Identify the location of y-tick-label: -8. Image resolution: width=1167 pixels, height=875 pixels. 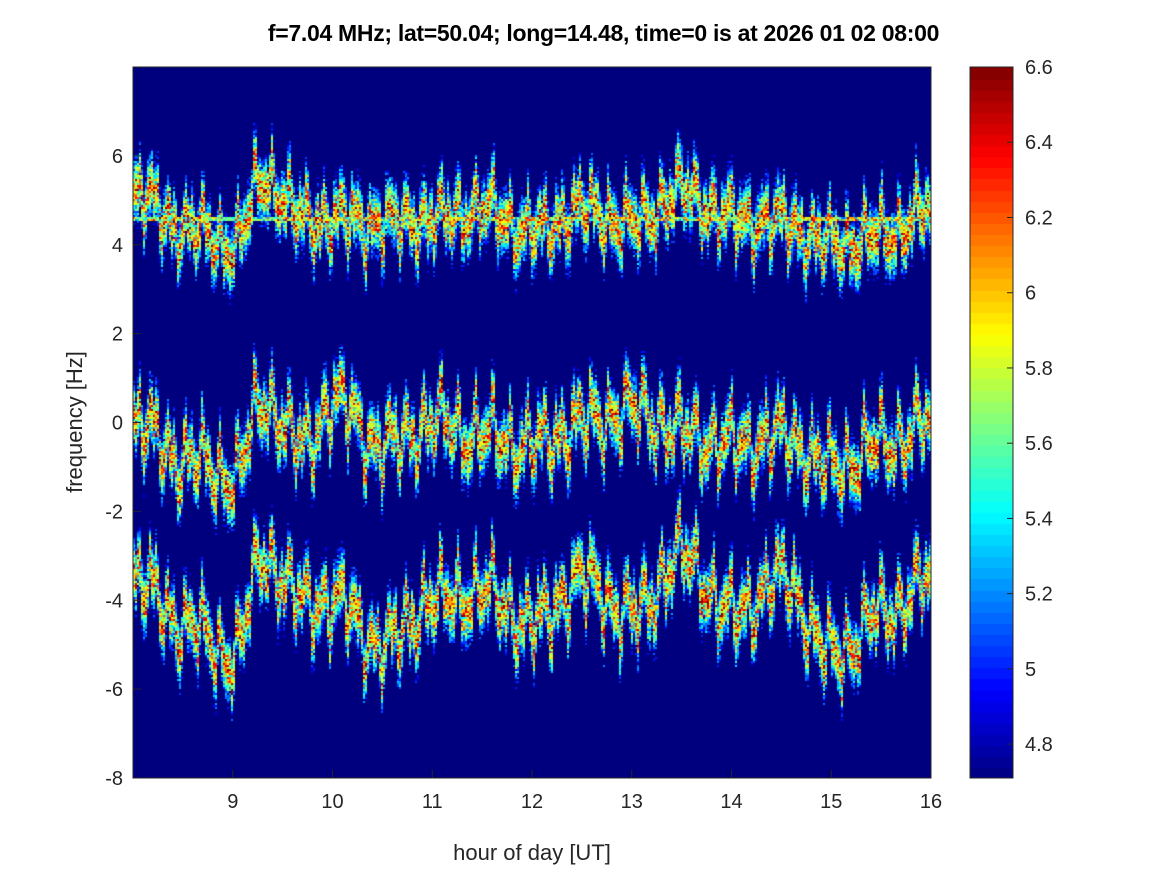
(114, 779).